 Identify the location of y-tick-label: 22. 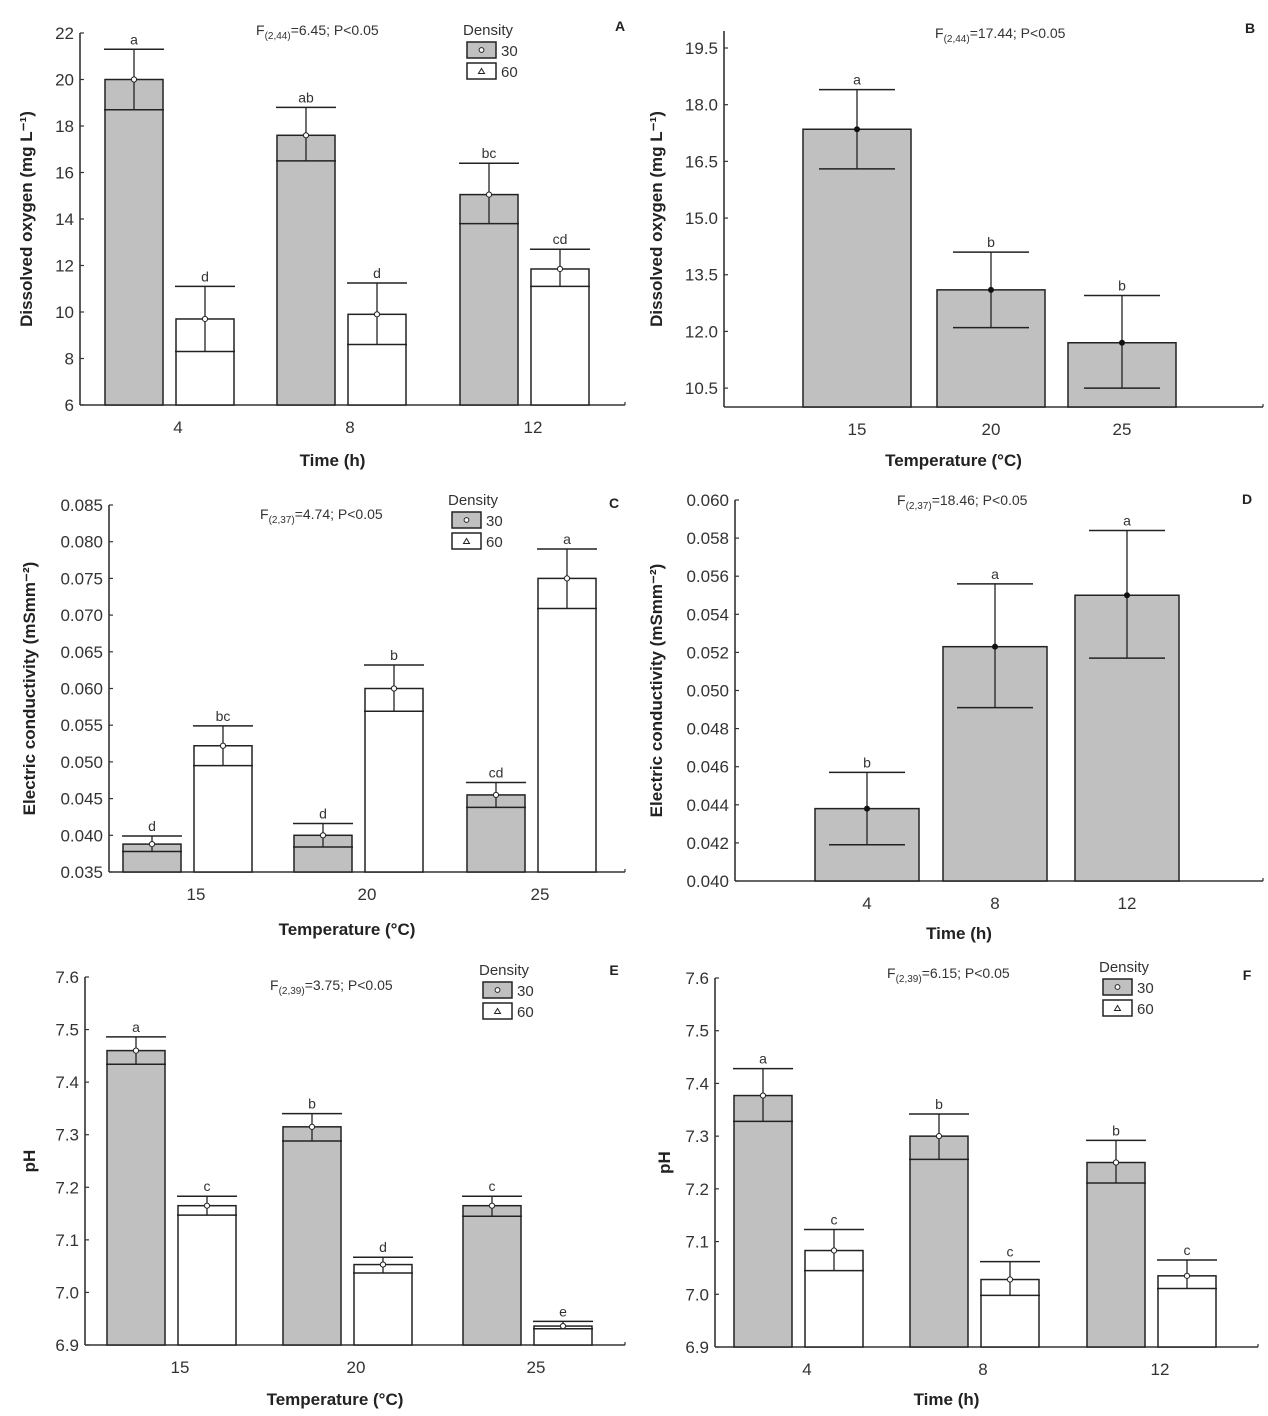
(64, 33).